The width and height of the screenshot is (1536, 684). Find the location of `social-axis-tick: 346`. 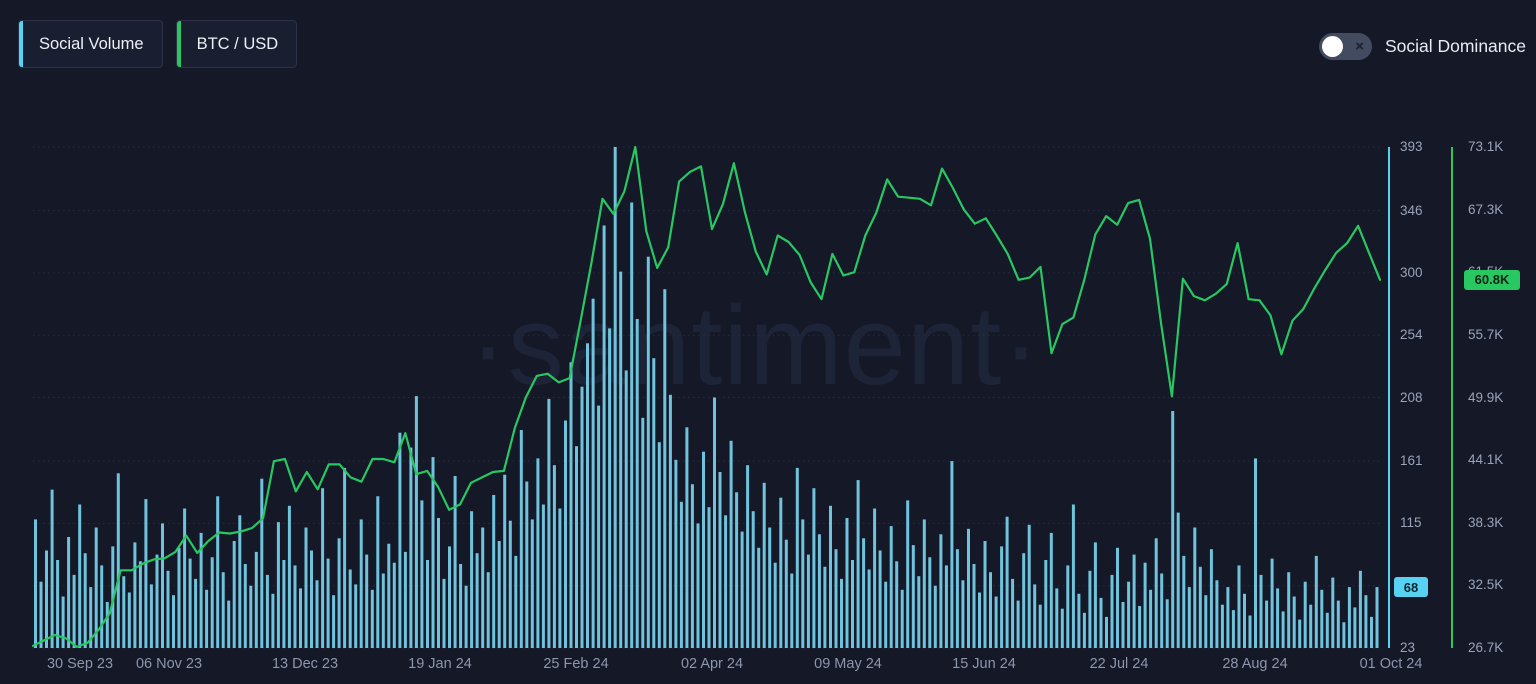

social-axis-tick: 346 is located at coordinates (1411, 210).